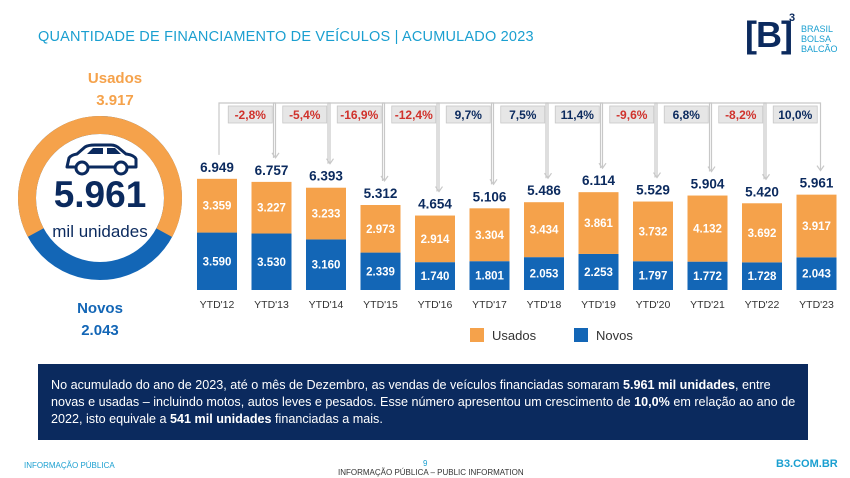 The width and height of the screenshot is (850, 478). Describe the element at coordinates (819, 49) in the screenshot. I see `logo-word-balcao: BALCÃO` at that location.